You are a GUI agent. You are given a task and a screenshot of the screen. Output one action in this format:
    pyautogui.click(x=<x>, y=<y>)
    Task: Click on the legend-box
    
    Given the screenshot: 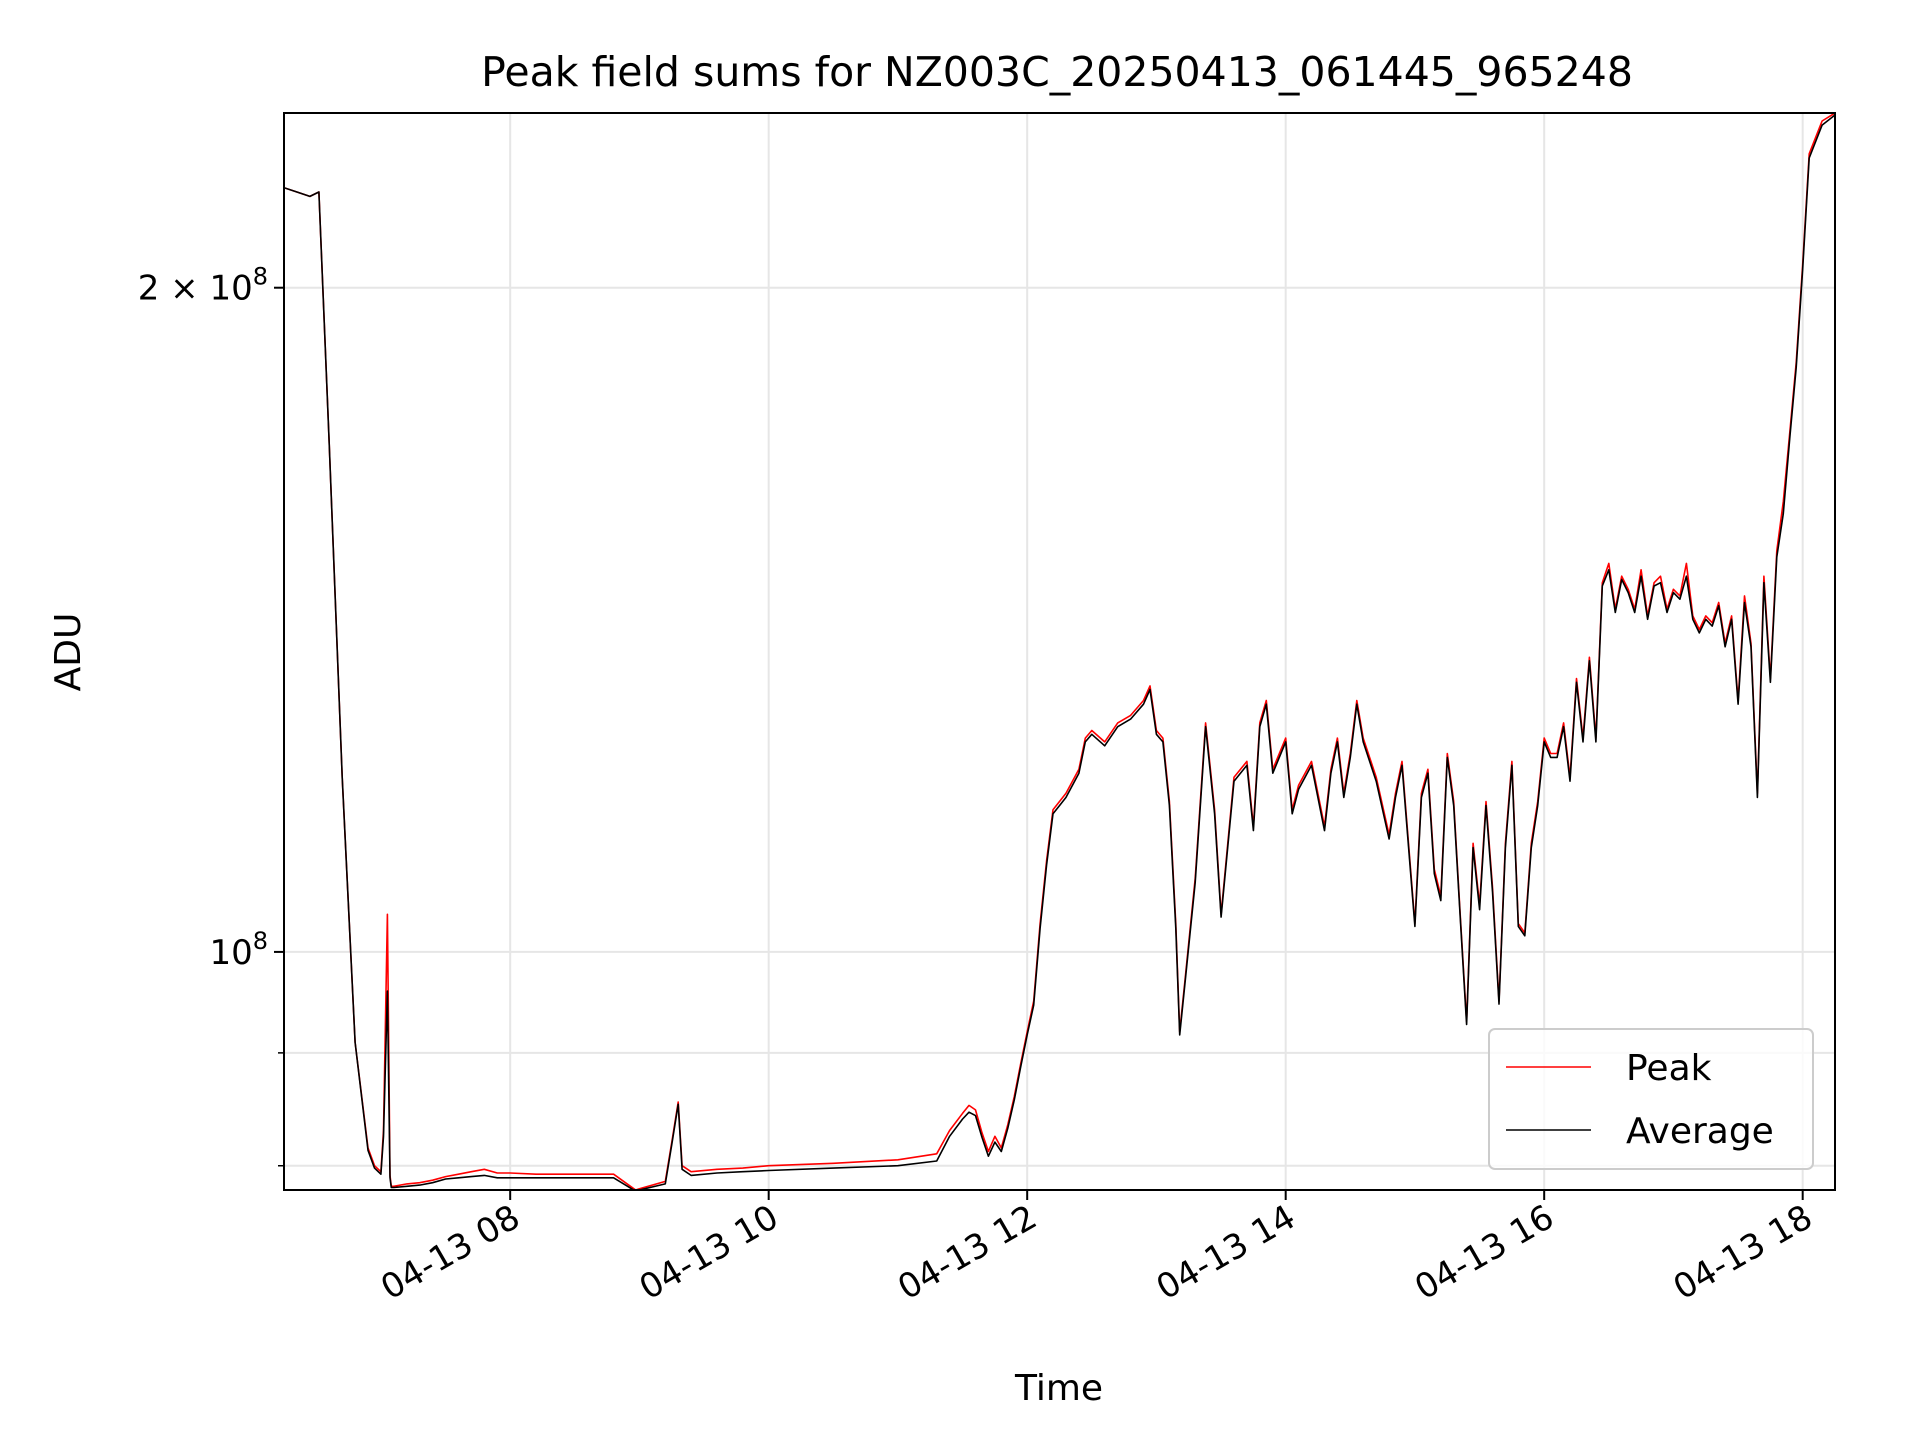 What is the action you would take?
    pyautogui.click(x=1651, y=1099)
    